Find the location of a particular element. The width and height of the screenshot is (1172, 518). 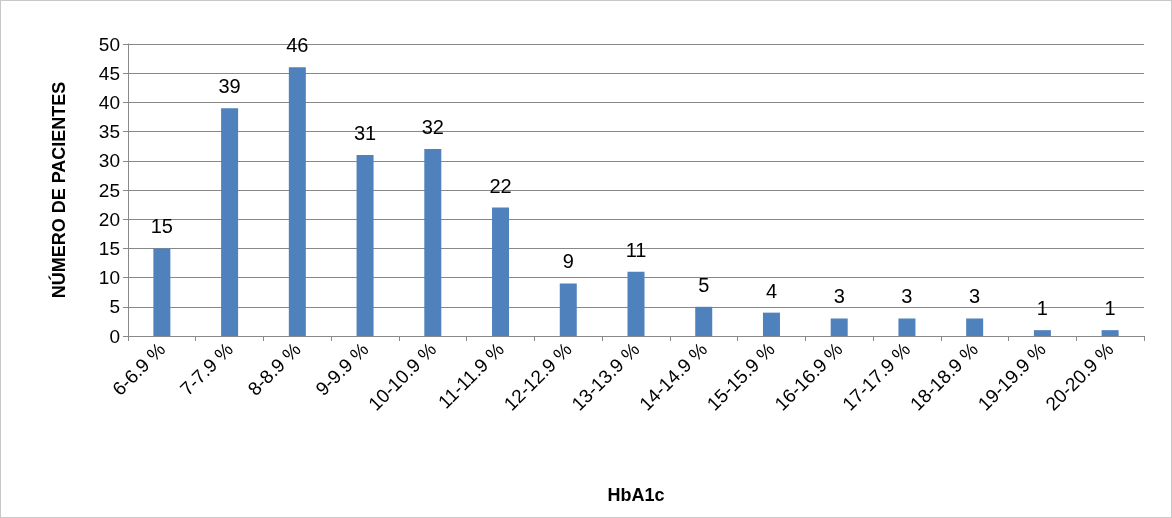

y-tick-label: 40 is located at coordinates (109, 102).